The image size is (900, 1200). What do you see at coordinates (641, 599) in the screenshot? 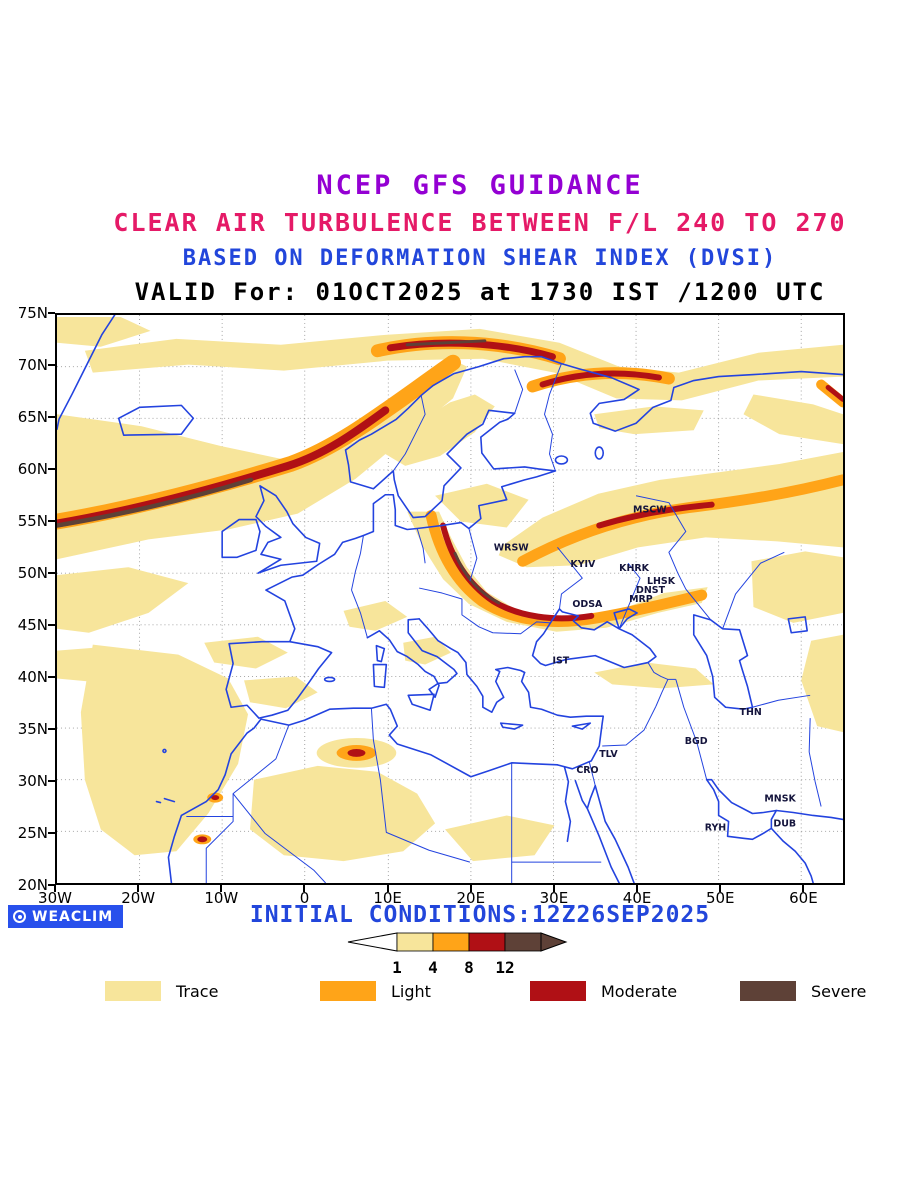
I see `city-label-MRP: MRP` at bounding box center [641, 599].